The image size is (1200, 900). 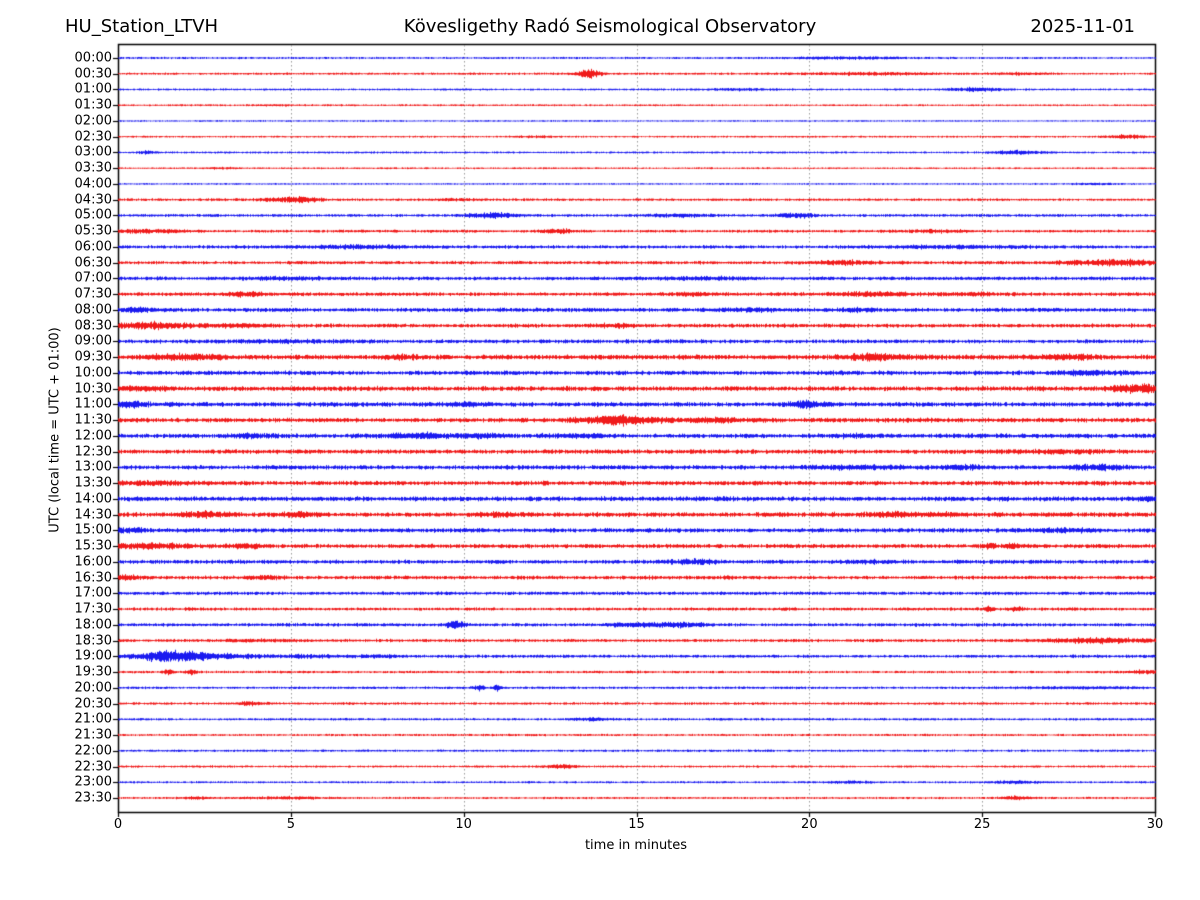 What do you see at coordinates (93, 735) in the screenshot?
I see `y-tick-label-2130: 21:30` at bounding box center [93, 735].